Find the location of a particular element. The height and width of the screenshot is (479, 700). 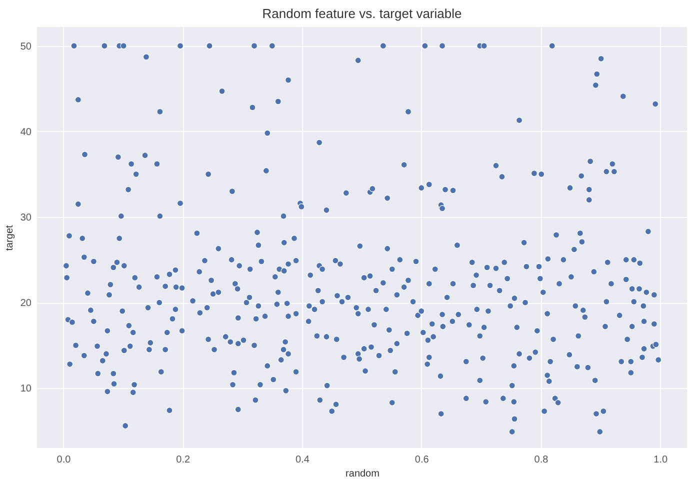

x-tick-label: 1.0 is located at coordinates (661, 460).